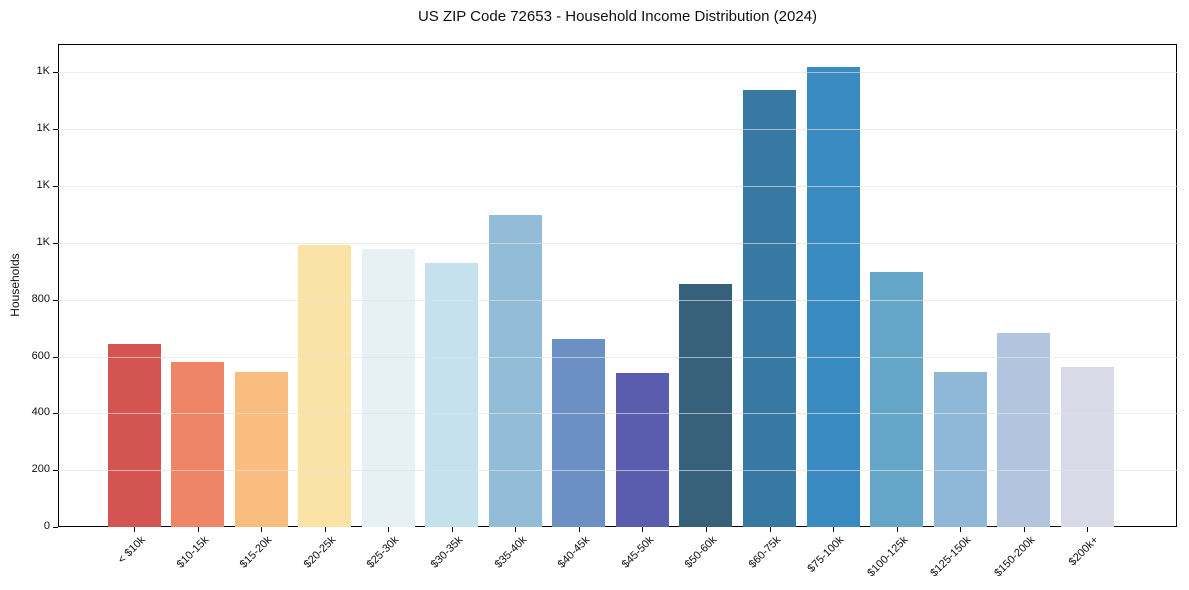 The width and height of the screenshot is (1189, 590). I want to click on x-tick-label: $10-15k, so click(193, 552).